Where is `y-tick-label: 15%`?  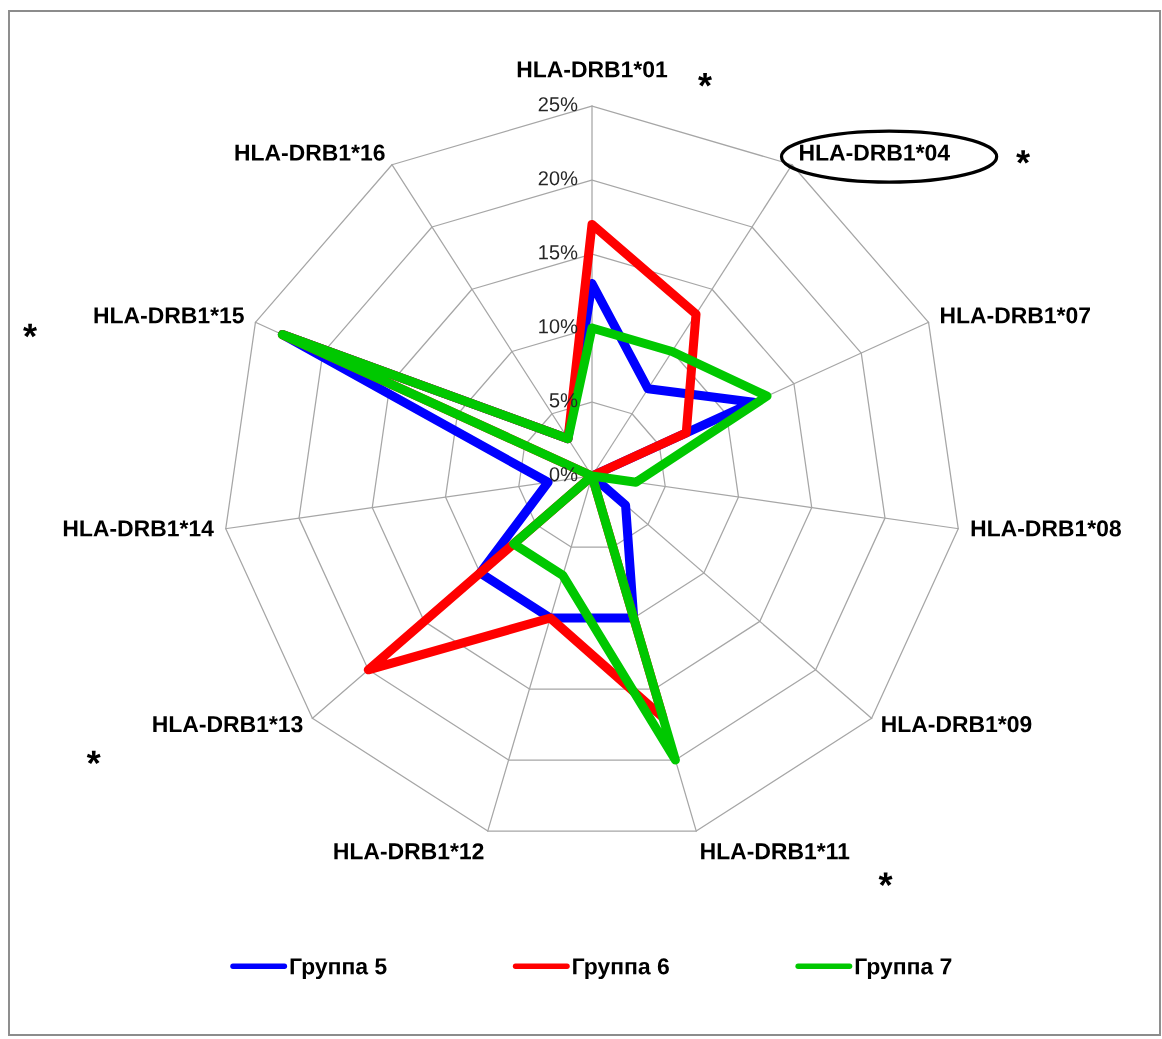 y-tick-label: 15% is located at coordinates (558, 252).